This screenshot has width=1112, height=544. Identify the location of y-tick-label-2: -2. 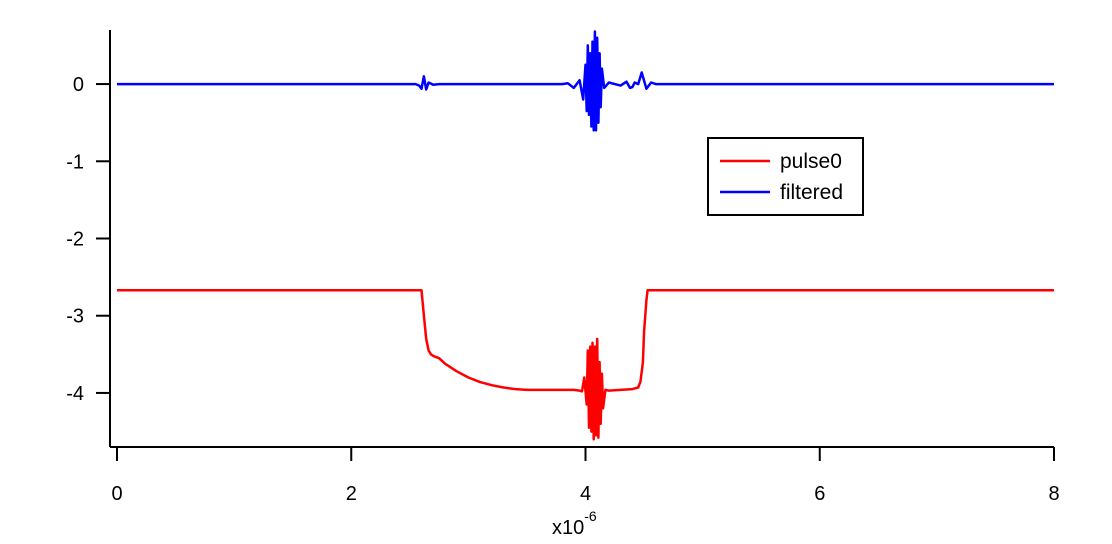
(75, 240).